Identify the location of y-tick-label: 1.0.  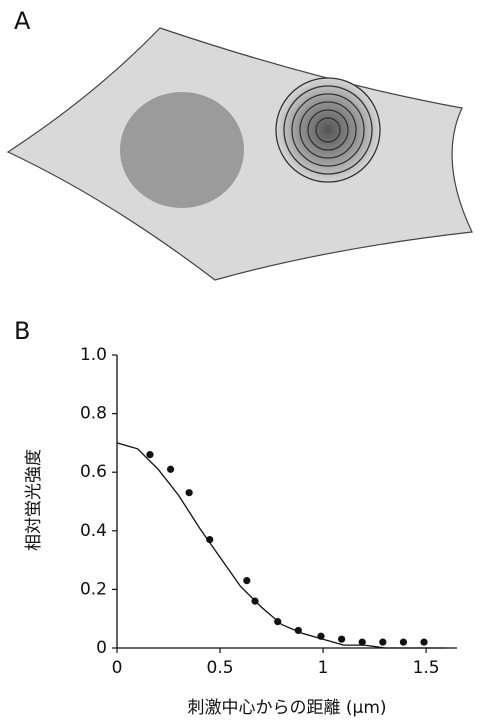
(93, 355).